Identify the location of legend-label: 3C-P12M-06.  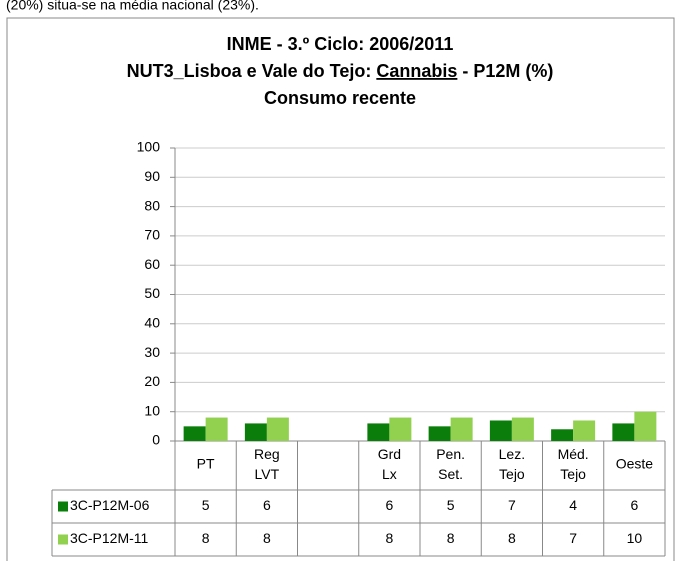
(110, 505).